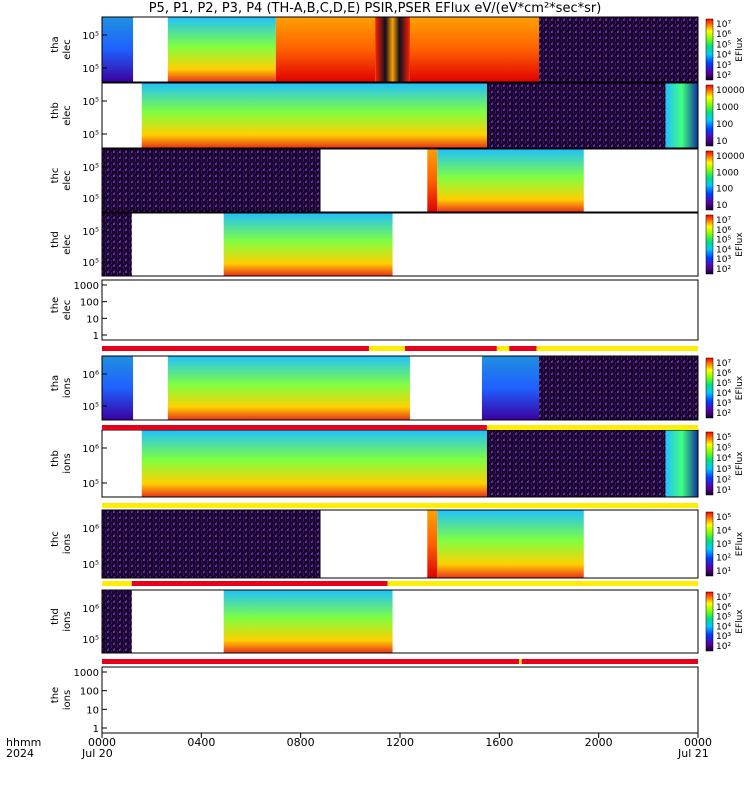 Image resolution: width=750 pixels, height=800 pixels. What do you see at coordinates (599, 742) in the screenshot?
I see `x-tick-label: 2000` at bounding box center [599, 742].